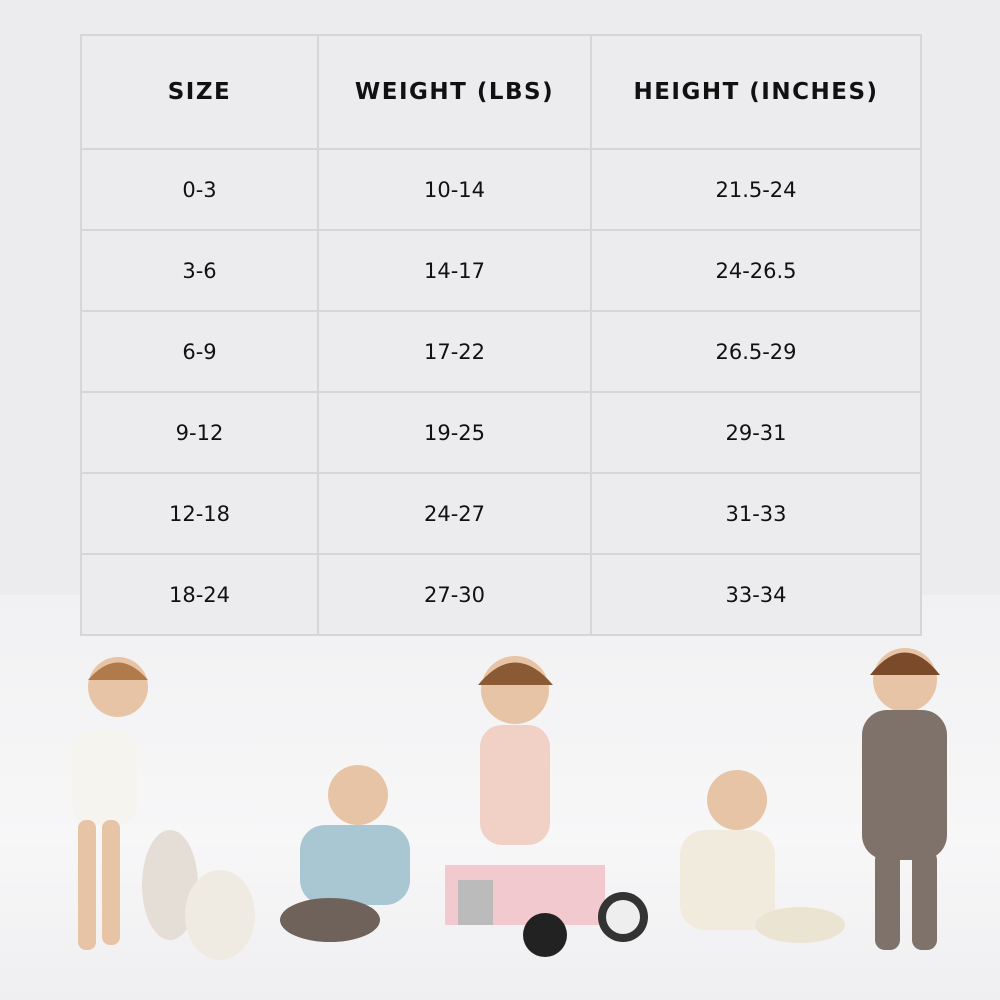 Image resolution: width=1000 pixels, height=1000 pixels. What do you see at coordinates (199, 432) in the screenshot?
I see `cell-size: 9-12` at bounding box center [199, 432].